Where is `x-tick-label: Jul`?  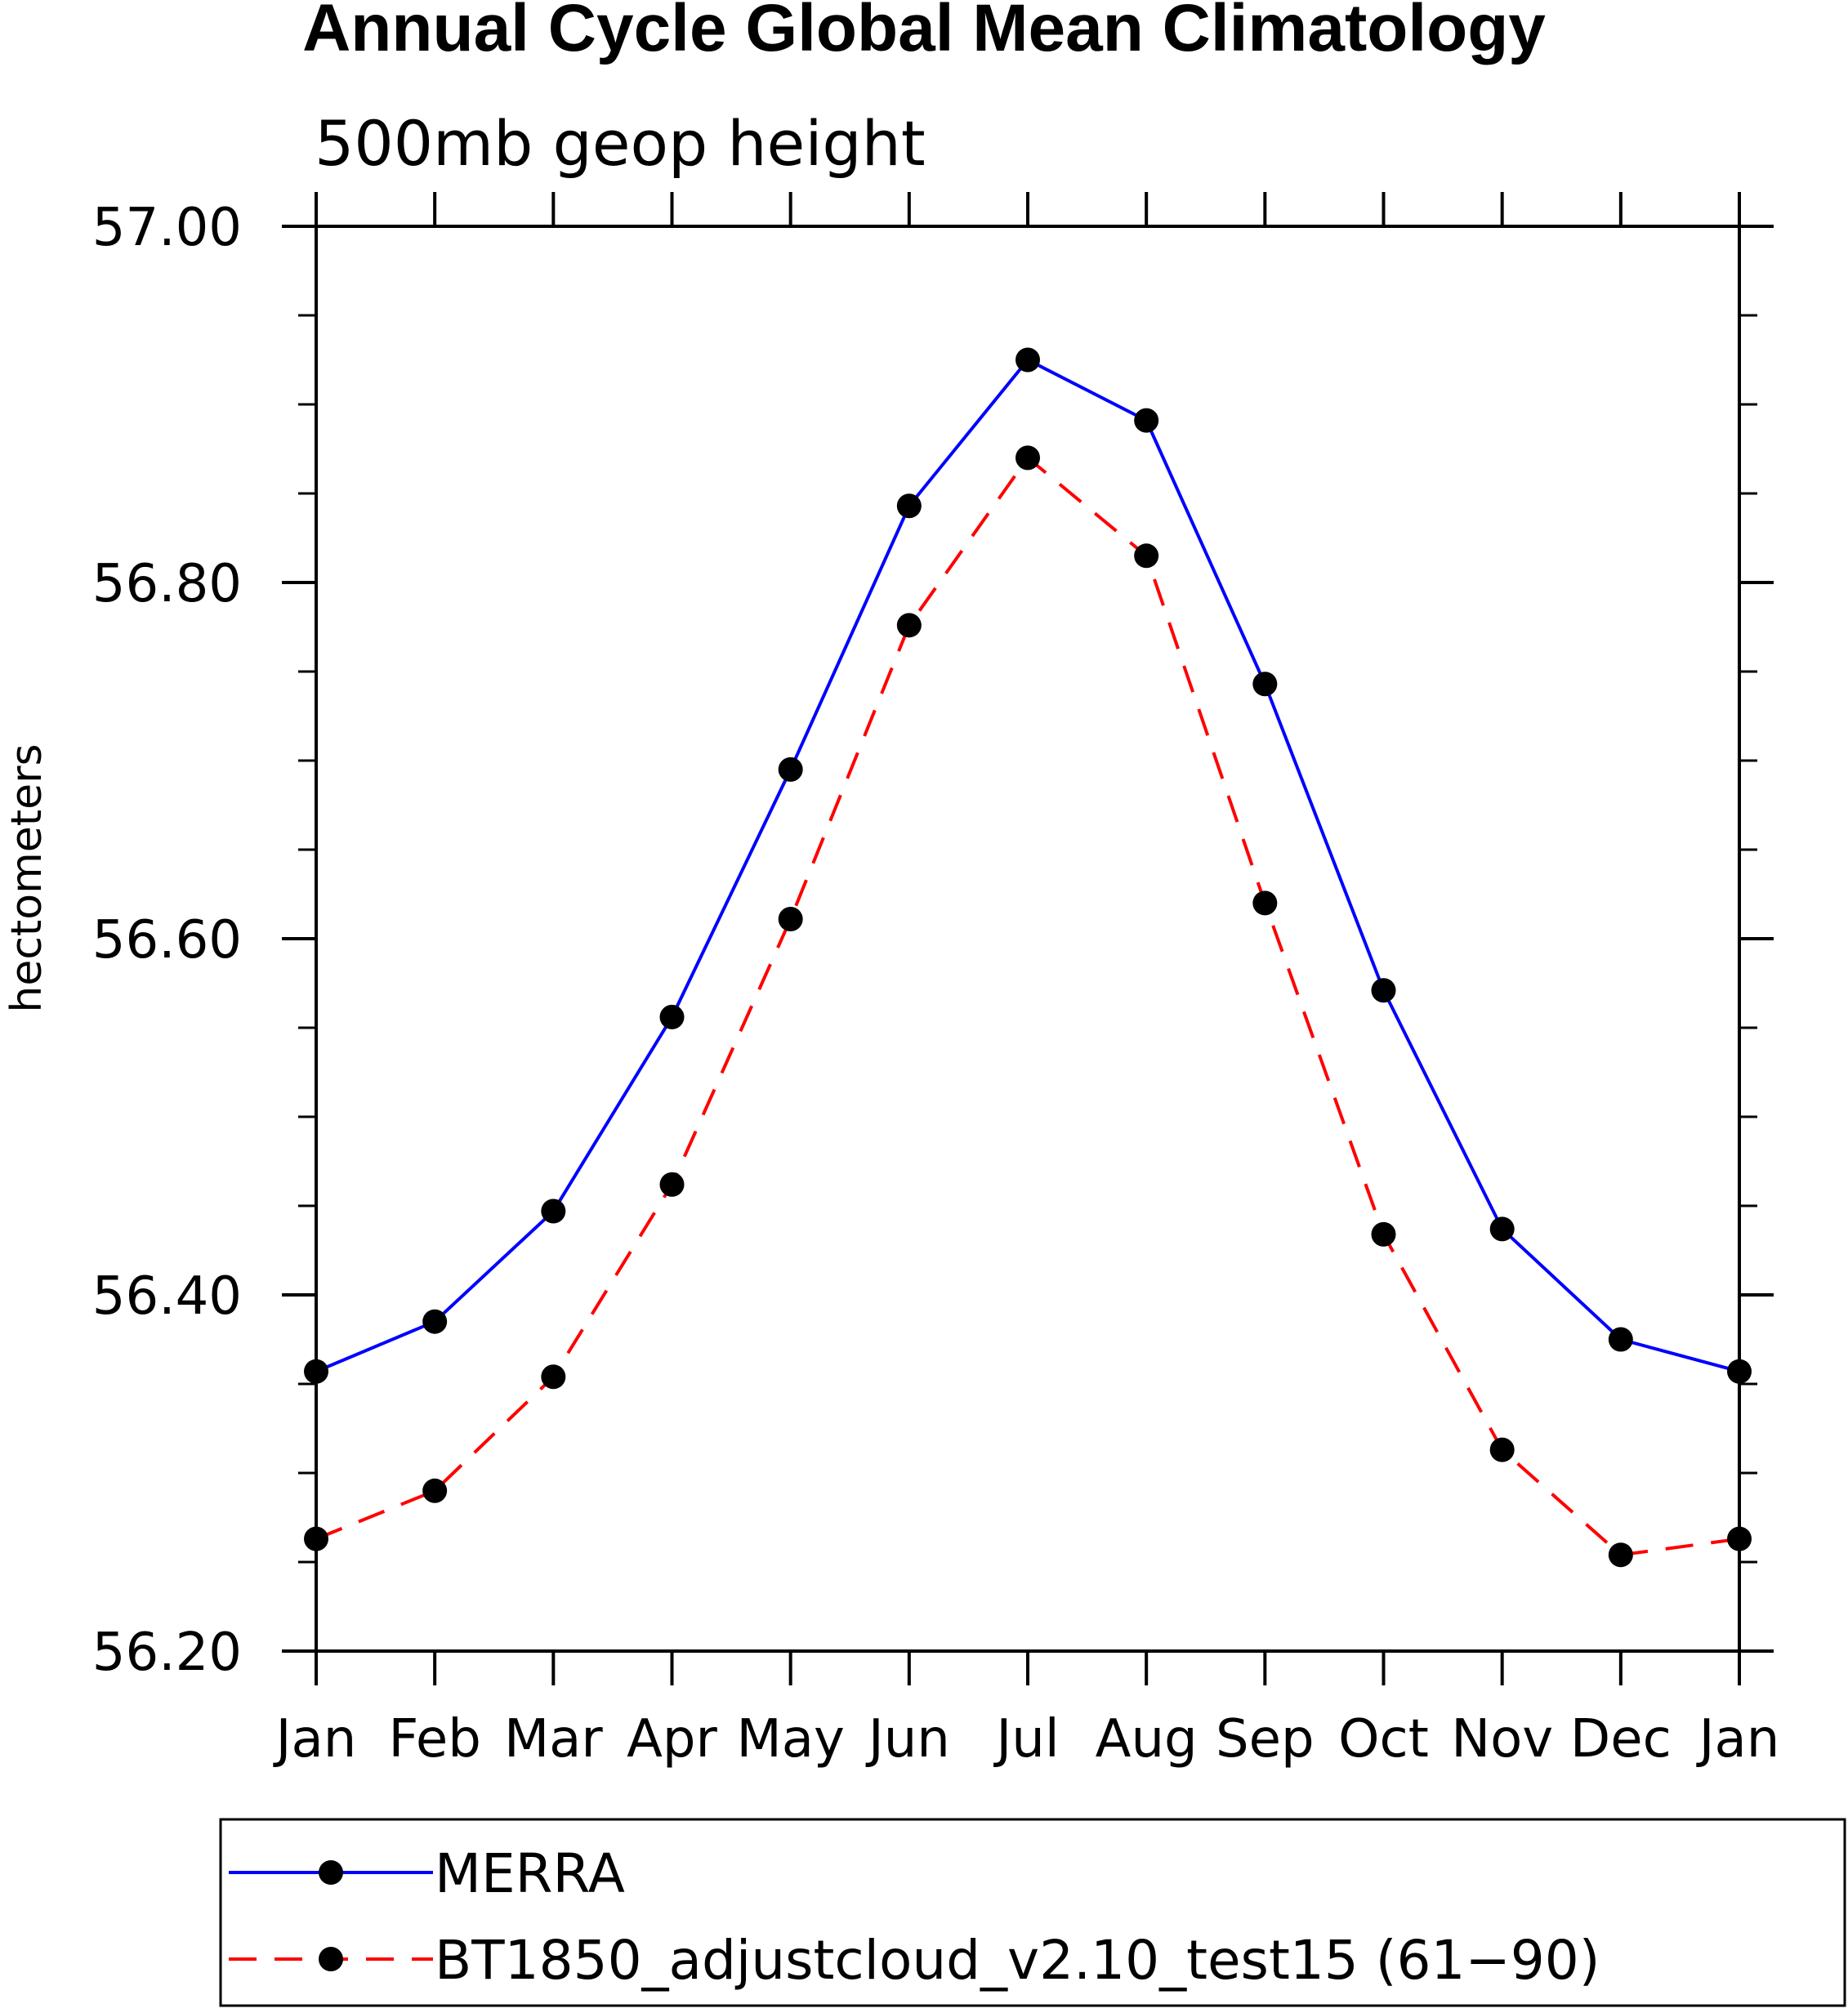 x-tick-label: Jul is located at coordinates (1026, 1739).